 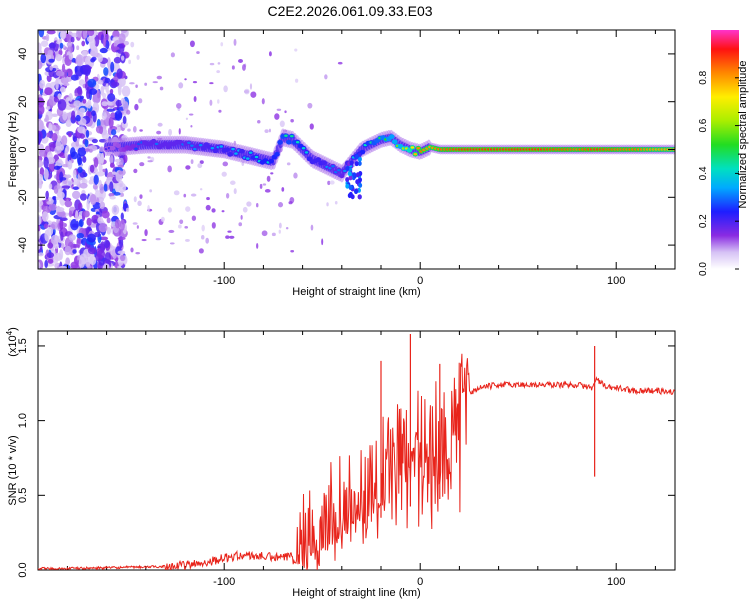 What do you see at coordinates (703, 173) in the screenshot?
I see `colorbar-tick-label: 0.4` at bounding box center [703, 173].